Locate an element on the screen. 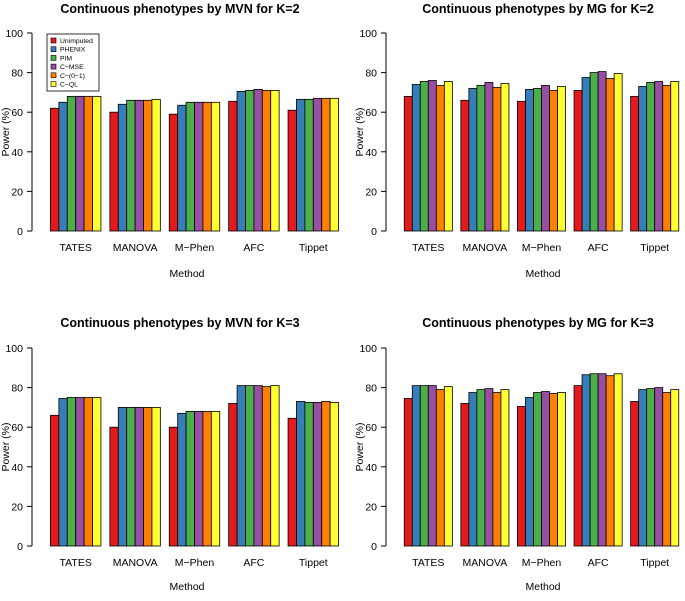 The height and width of the screenshot is (601, 685). chart-title: Continuous phenotypes by MVN for K=3 is located at coordinates (179, 323).